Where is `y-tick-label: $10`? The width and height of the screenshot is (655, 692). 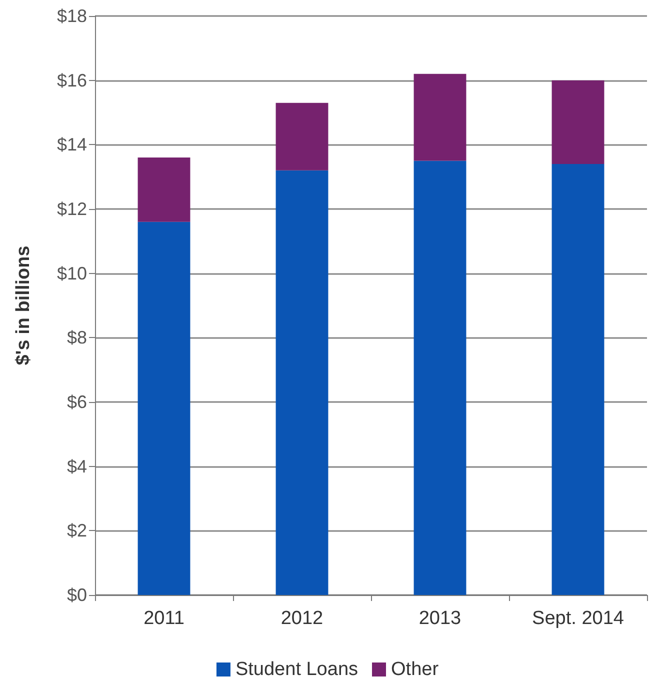 y-tick-label: $10 is located at coordinates (71, 273).